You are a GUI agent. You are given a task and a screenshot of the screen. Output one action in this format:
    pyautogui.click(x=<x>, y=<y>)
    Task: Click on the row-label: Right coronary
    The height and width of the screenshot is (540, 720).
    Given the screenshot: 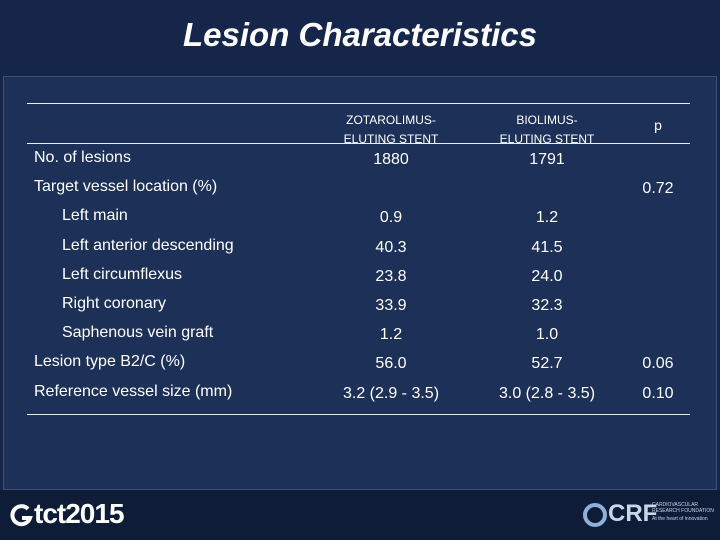 What is the action you would take?
    pyautogui.click(x=114, y=303)
    